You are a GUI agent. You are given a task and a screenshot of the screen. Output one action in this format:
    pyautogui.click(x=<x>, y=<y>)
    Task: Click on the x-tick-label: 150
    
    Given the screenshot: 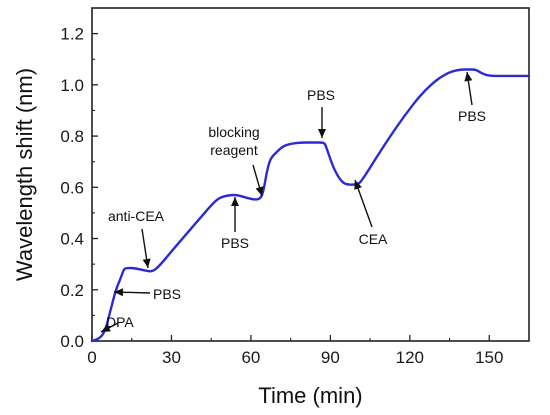 What is the action you would take?
    pyautogui.click(x=489, y=357)
    